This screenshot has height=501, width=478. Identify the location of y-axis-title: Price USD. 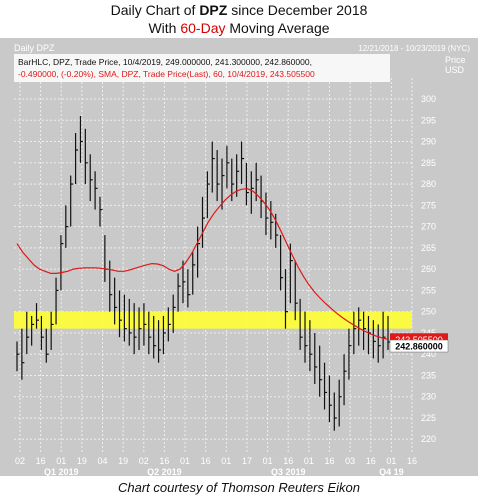
(456, 65).